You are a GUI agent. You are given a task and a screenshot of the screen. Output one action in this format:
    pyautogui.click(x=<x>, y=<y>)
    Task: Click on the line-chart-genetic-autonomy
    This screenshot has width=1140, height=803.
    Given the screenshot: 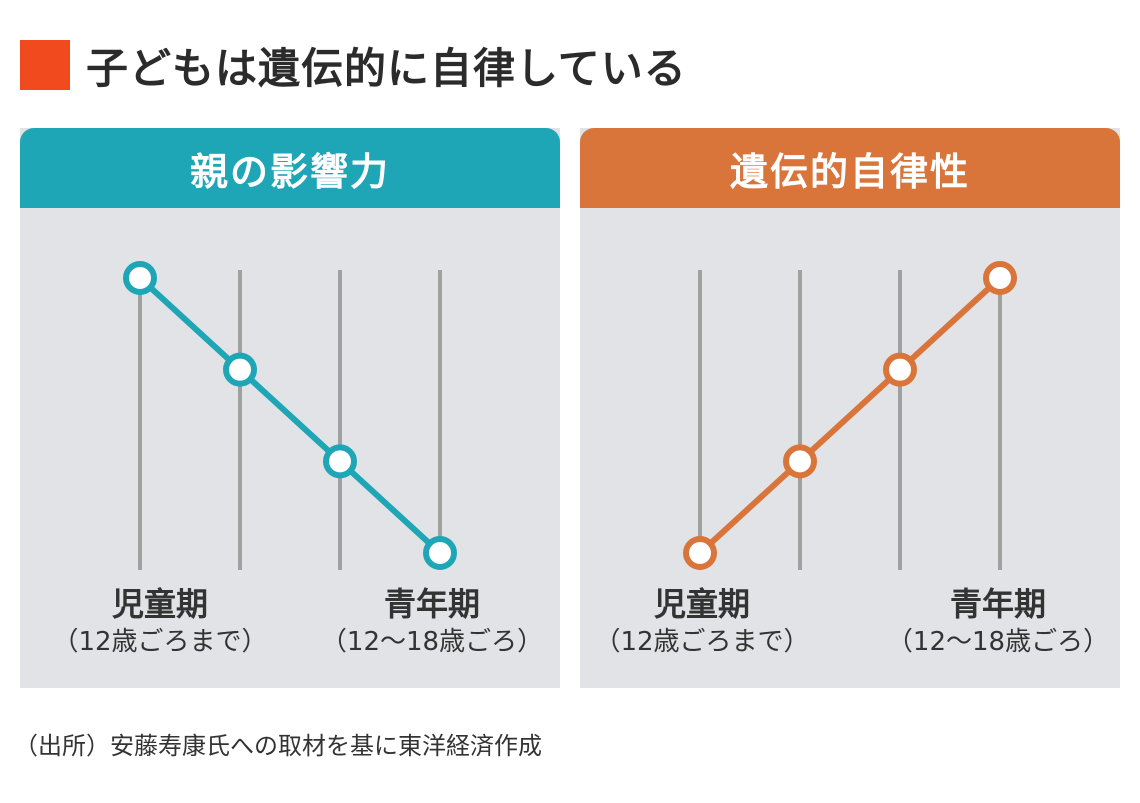 What is the action you would take?
    pyautogui.click(x=850, y=415)
    